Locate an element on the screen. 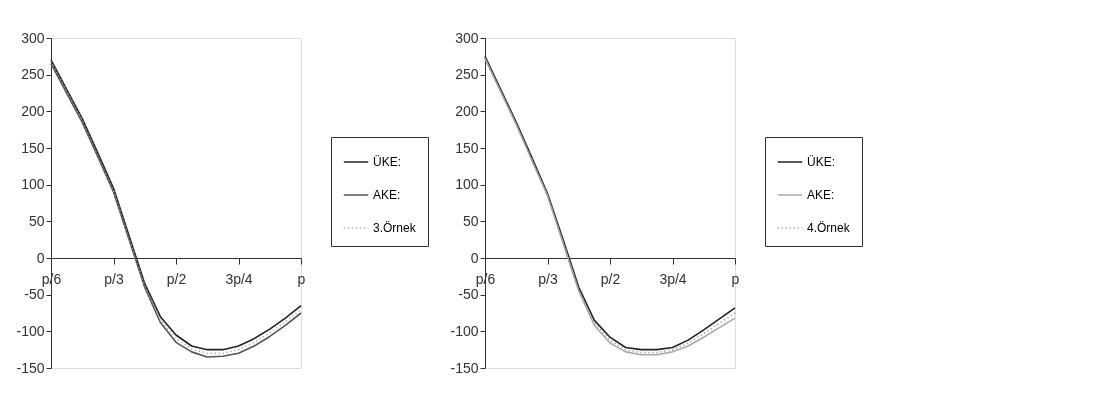 Image resolution: width=1099 pixels, height=414 pixels. legend-label: 3.Örnek is located at coordinates (395, 228).